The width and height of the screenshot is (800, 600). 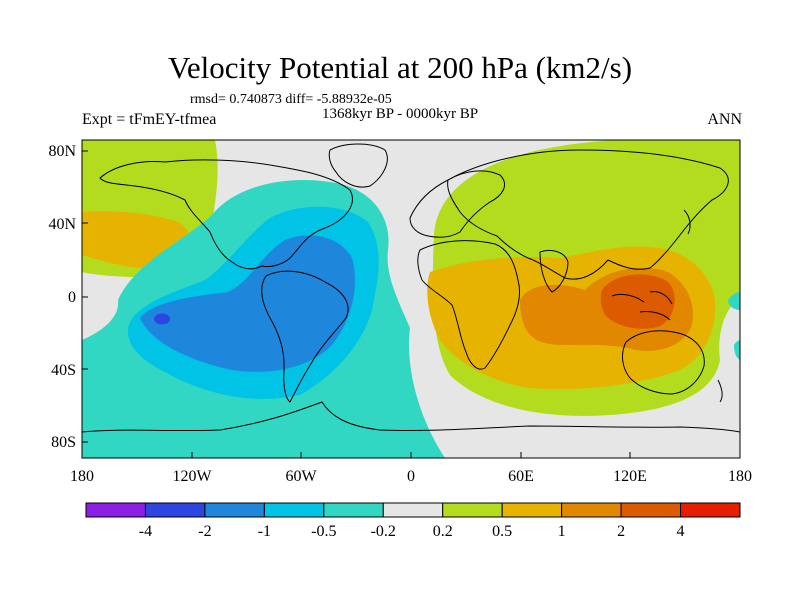 What do you see at coordinates (149, 119) in the screenshot?
I see `experiment-label: Expt = tFmEY-tfmea` at bounding box center [149, 119].